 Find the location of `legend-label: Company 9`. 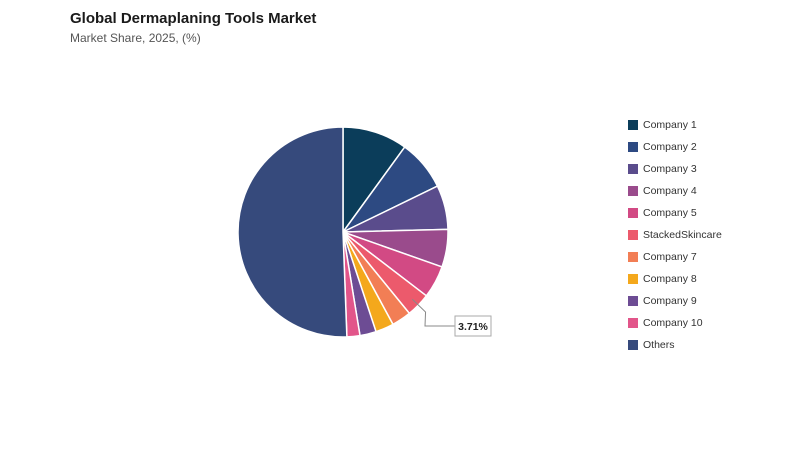

legend-label: Company 9 is located at coordinates (670, 301).